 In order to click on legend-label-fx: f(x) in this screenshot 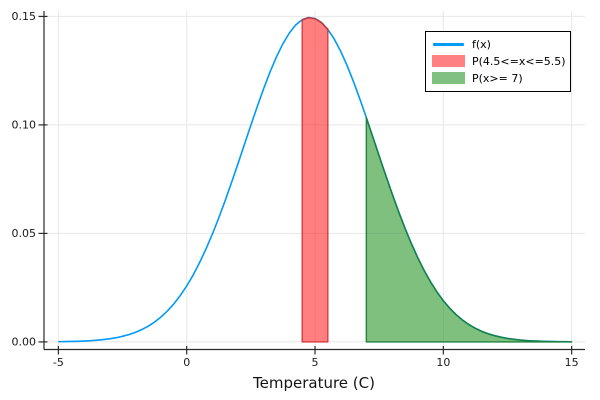, I will do `click(481, 44)`.